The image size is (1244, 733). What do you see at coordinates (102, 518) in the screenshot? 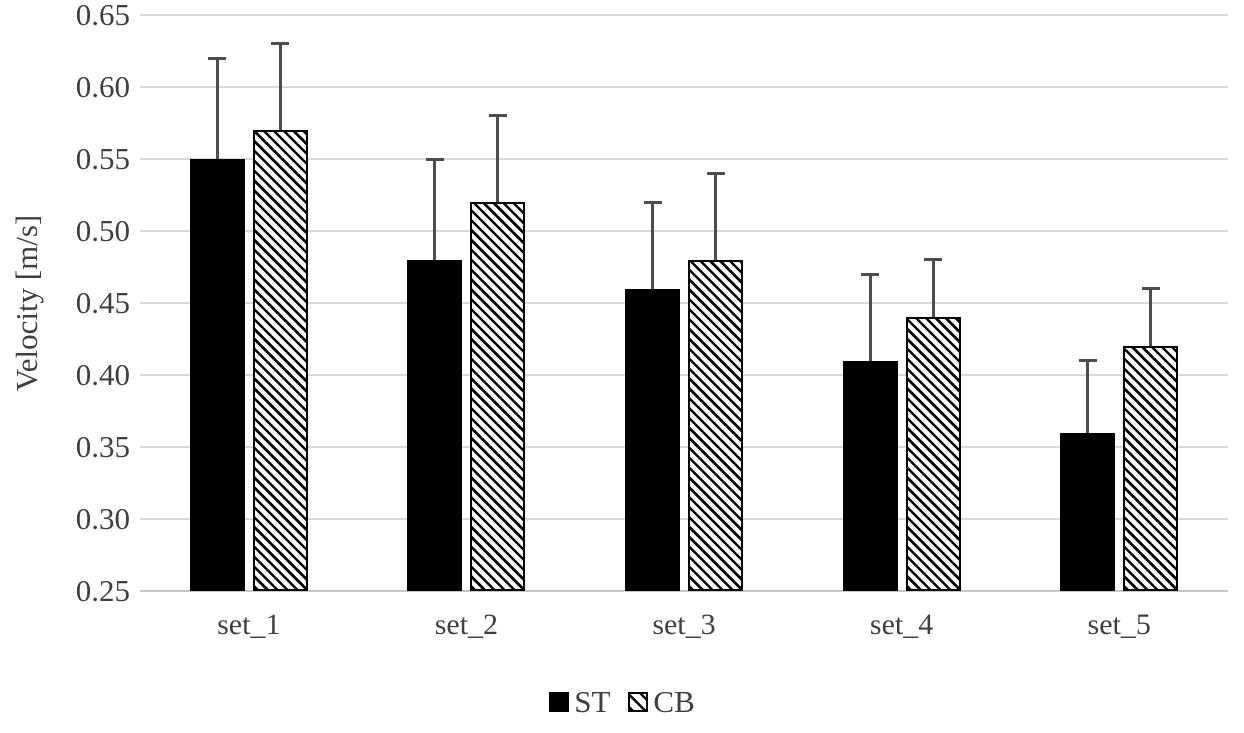
I see `y-axis-tick-label: 0.30` at bounding box center [102, 518].